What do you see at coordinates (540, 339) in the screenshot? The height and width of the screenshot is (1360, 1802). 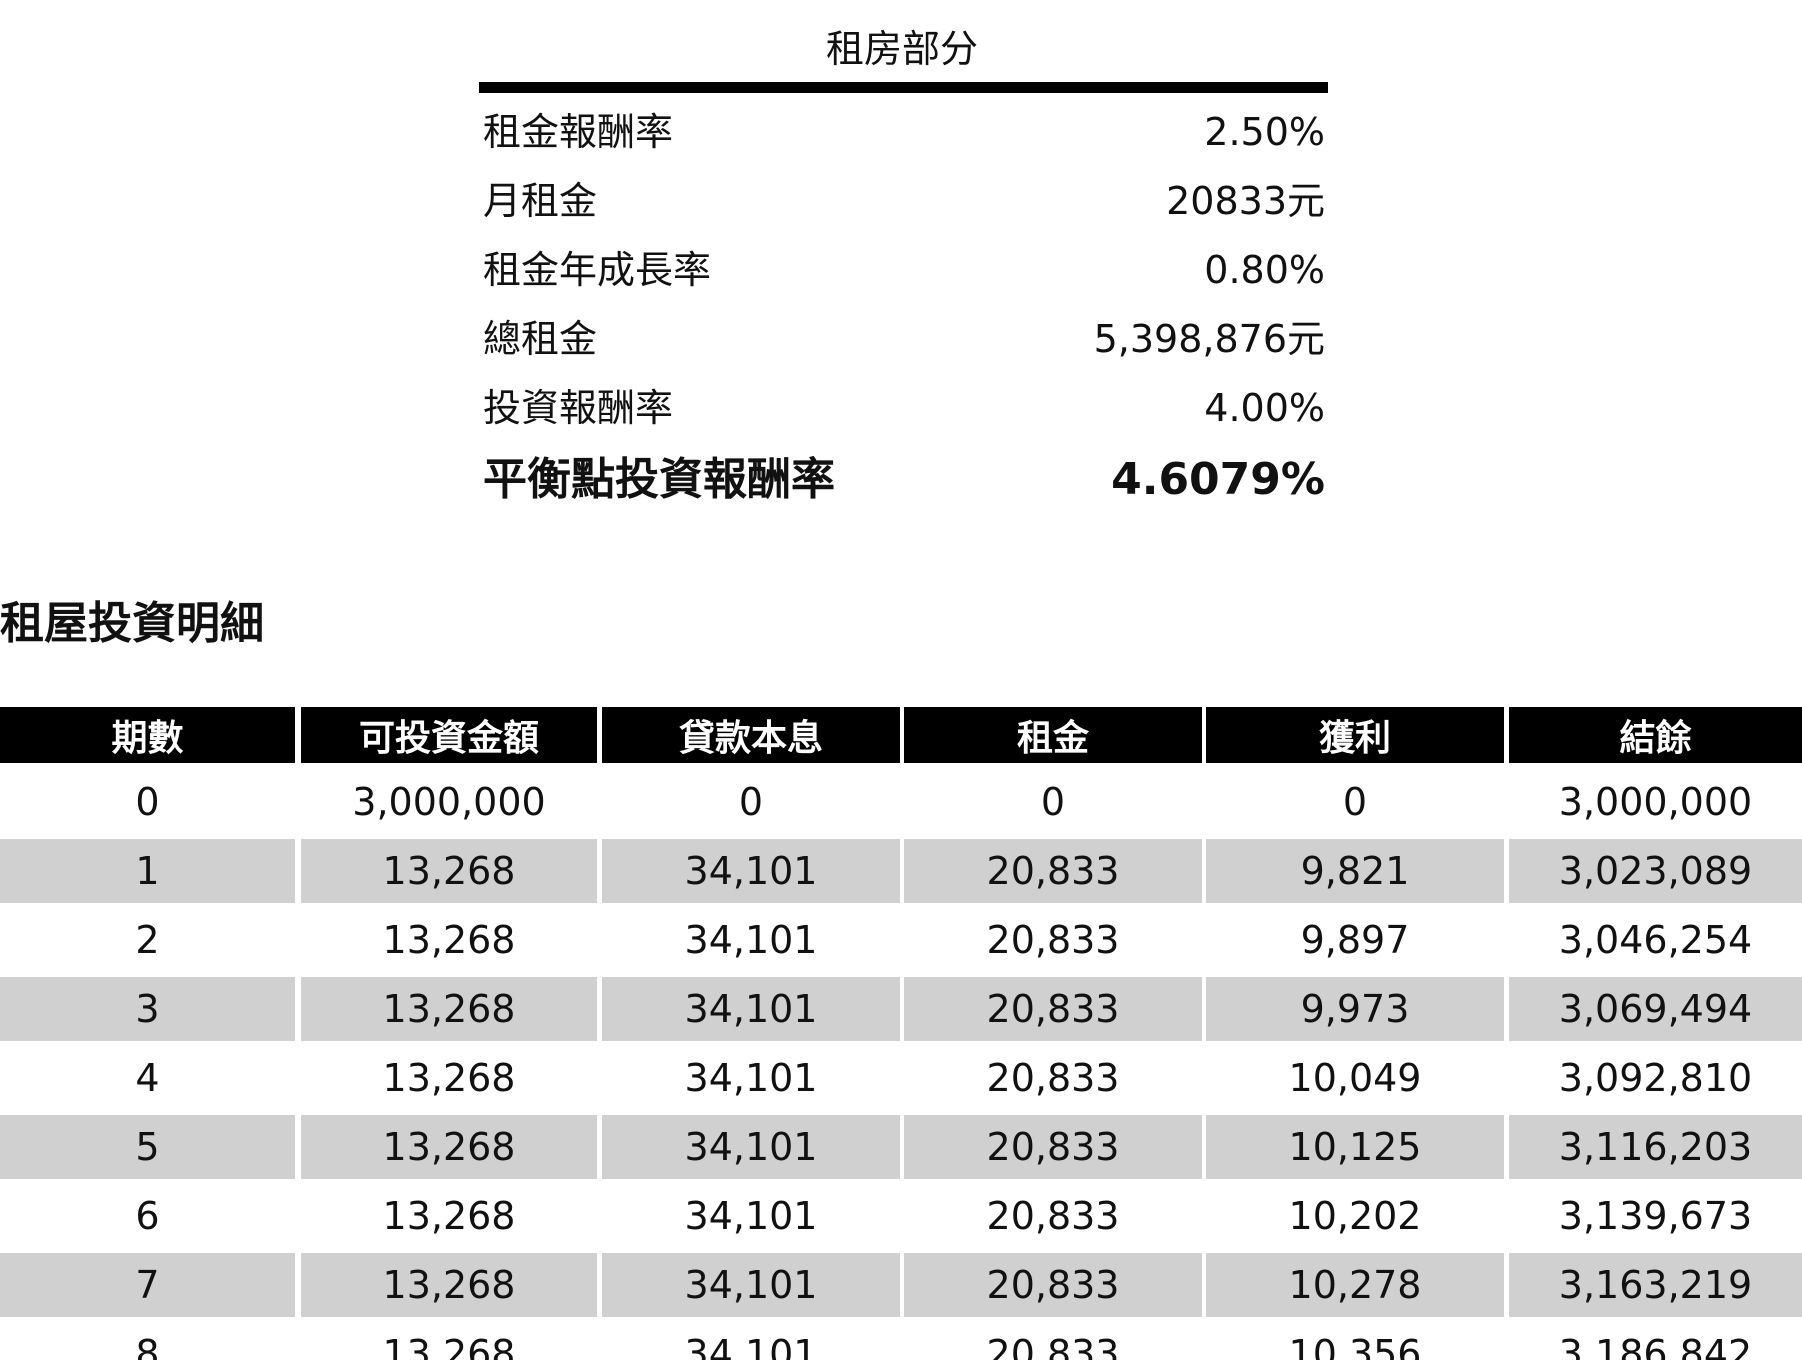 I see `summary-label: 總租金` at bounding box center [540, 339].